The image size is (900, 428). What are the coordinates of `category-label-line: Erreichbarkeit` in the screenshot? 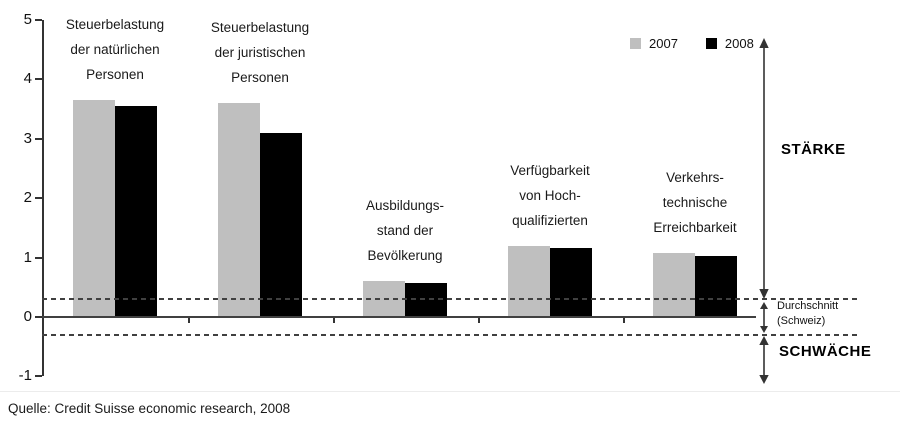 It's located at (695, 227).